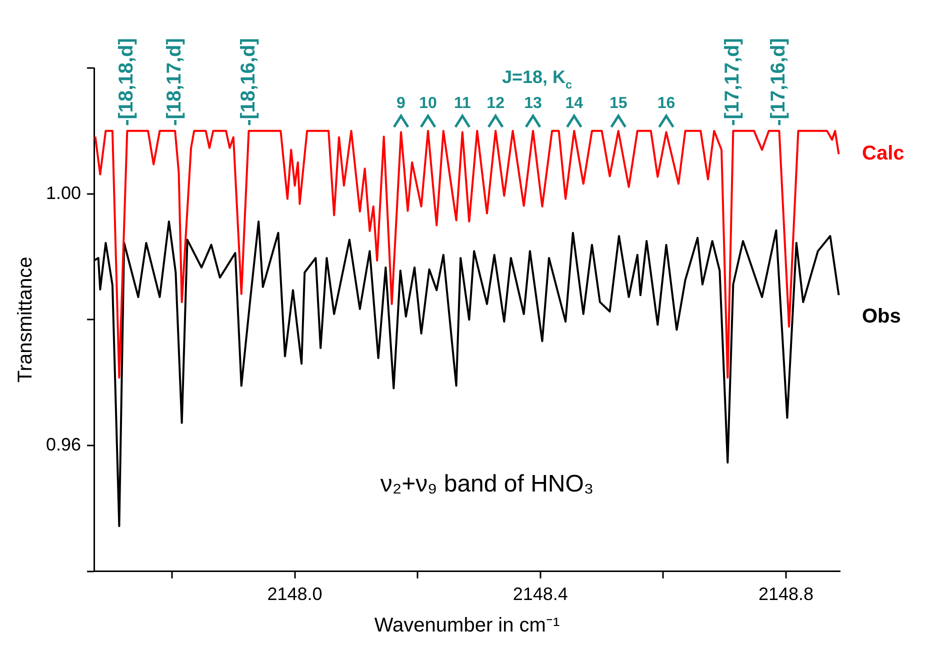 The height and width of the screenshot is (652, 948). Describe the element at coordinates (294, 594) in the screenshot. I see `x-tick-label: 2148.0` at that location.